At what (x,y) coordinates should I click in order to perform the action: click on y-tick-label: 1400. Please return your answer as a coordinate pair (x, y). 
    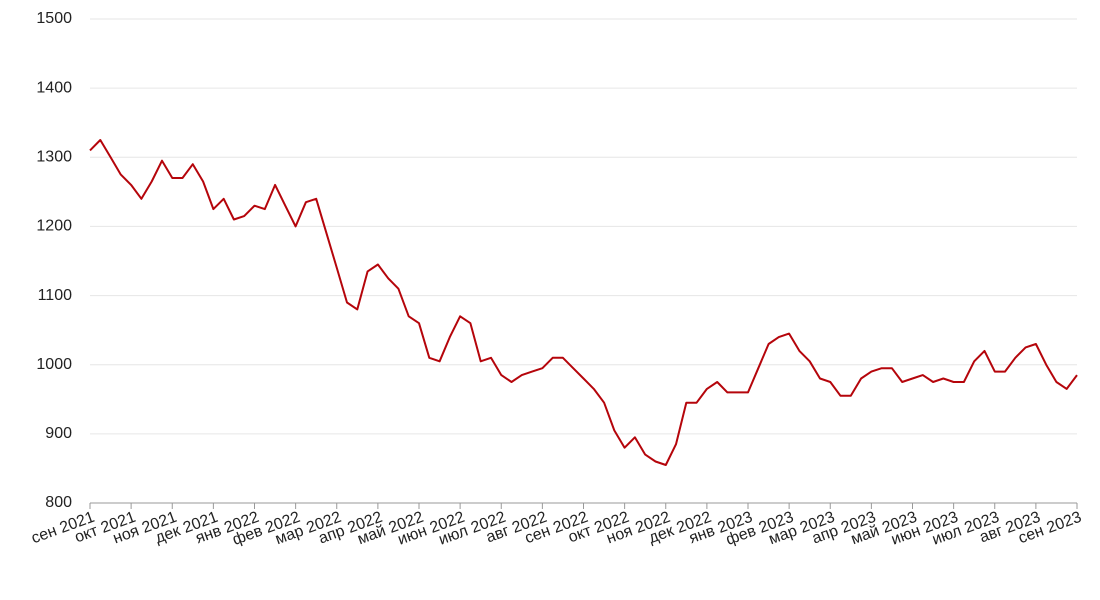
    Looking at the image, I should click on (54, 87).